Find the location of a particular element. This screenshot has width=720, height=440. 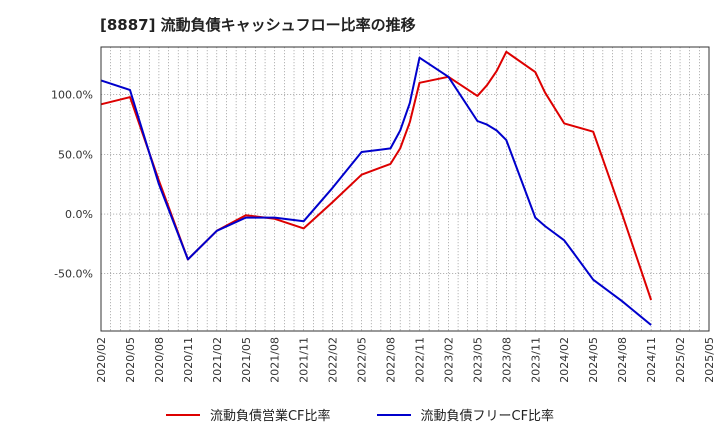

x-tick-label: 2021/08 is located at coordinates (275, 360).